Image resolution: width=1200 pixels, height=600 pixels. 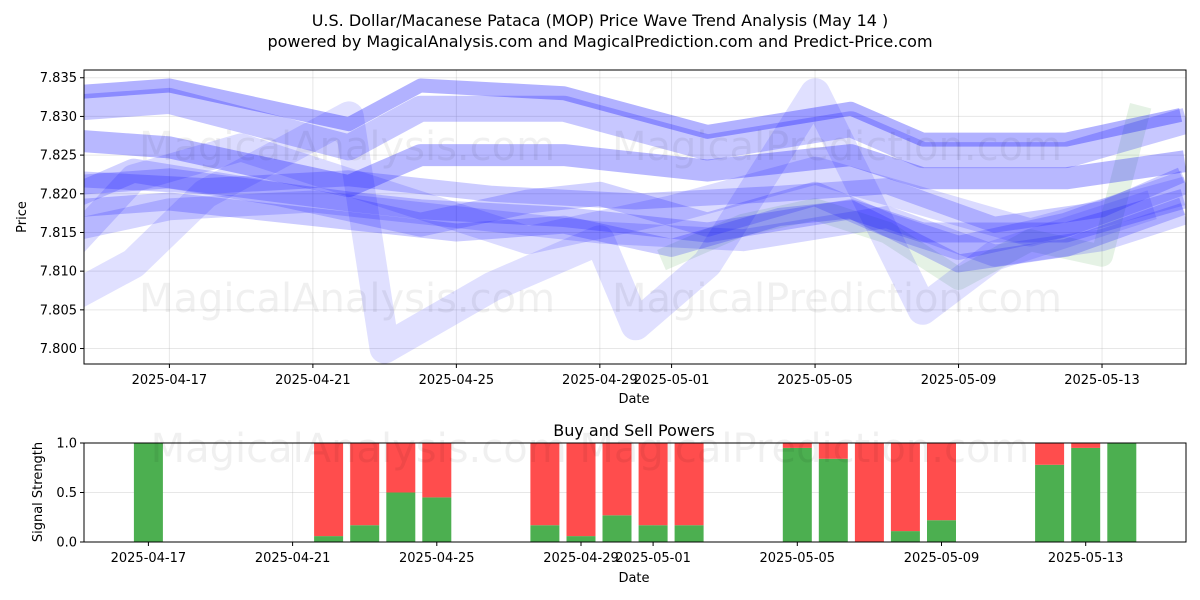 What do you see at coordinates (58, 233) in the screenshot?
I see `price-y-tick-label: 7.815` at bounding box center [58, 233].